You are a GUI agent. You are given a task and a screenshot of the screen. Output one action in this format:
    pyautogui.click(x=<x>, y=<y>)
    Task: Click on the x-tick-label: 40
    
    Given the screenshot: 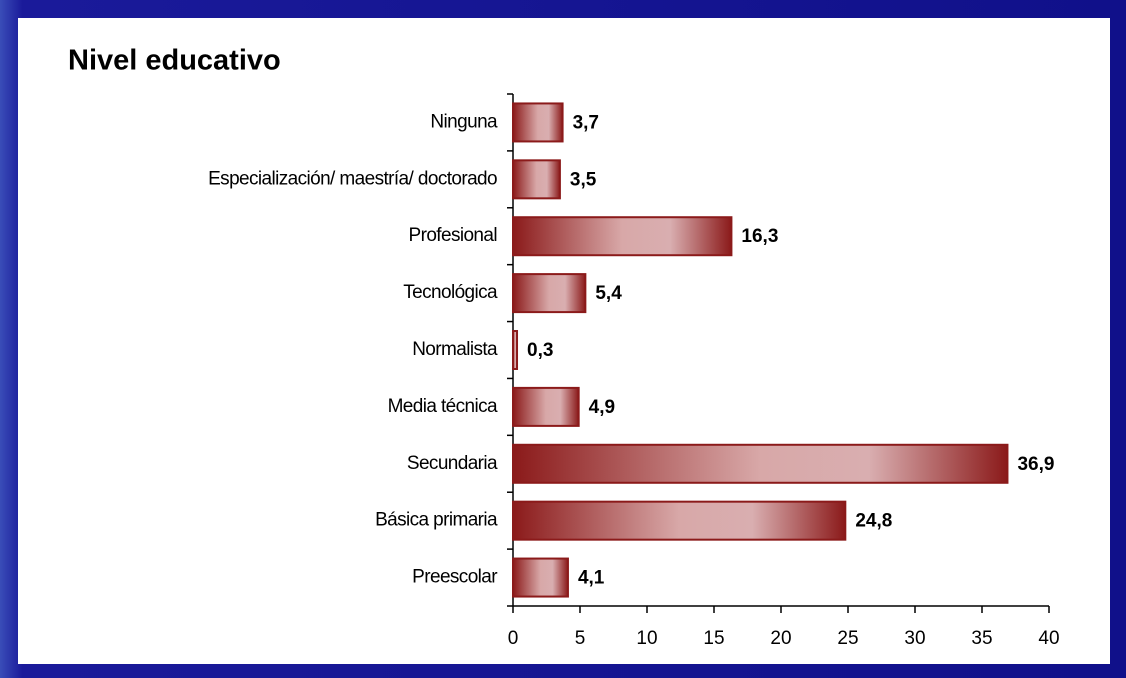 What is the action you would take?
    pyautogui.click(x=1048, y=638)
    